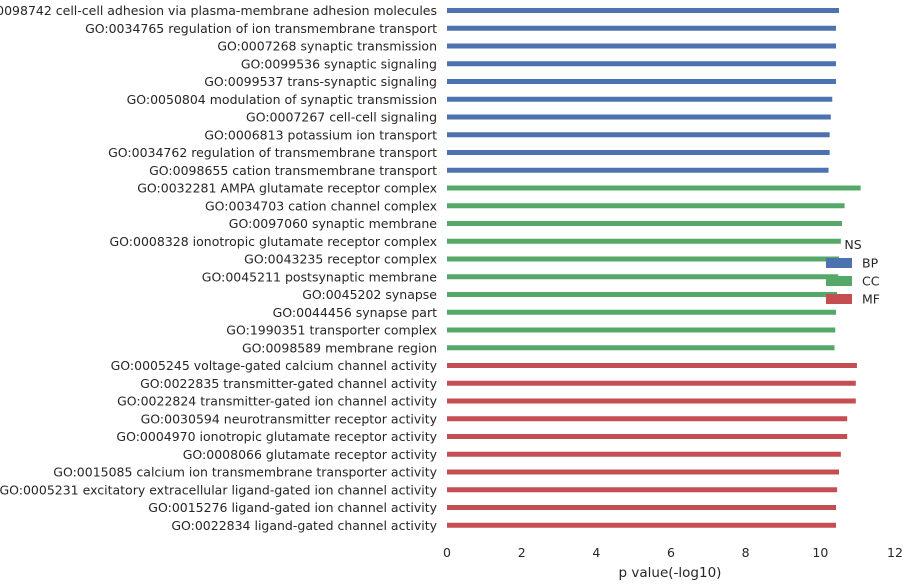 The height and width of the screenshot is (587, 907). What do you see at coordinates (340, 259) in the screenshot?
I see `category-label: GO:0043235 receptor complex` at bounding box center [340, 259].